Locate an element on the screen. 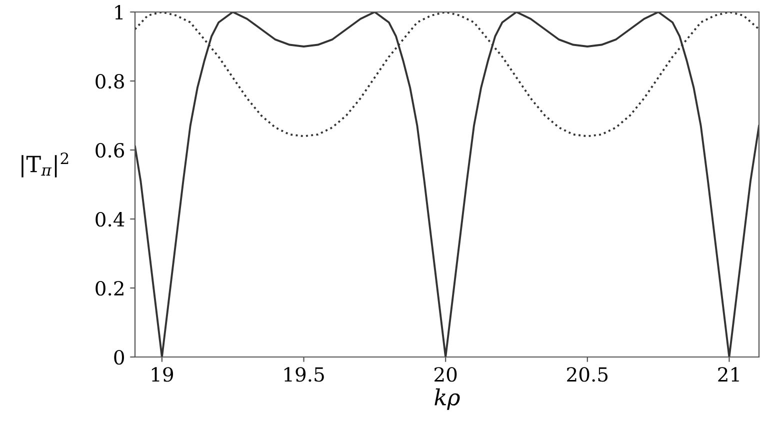 Image resolution: width=770 pixels, height=432 pixels. x-tick-label: 19.5 is located at coordinates (304, 374).